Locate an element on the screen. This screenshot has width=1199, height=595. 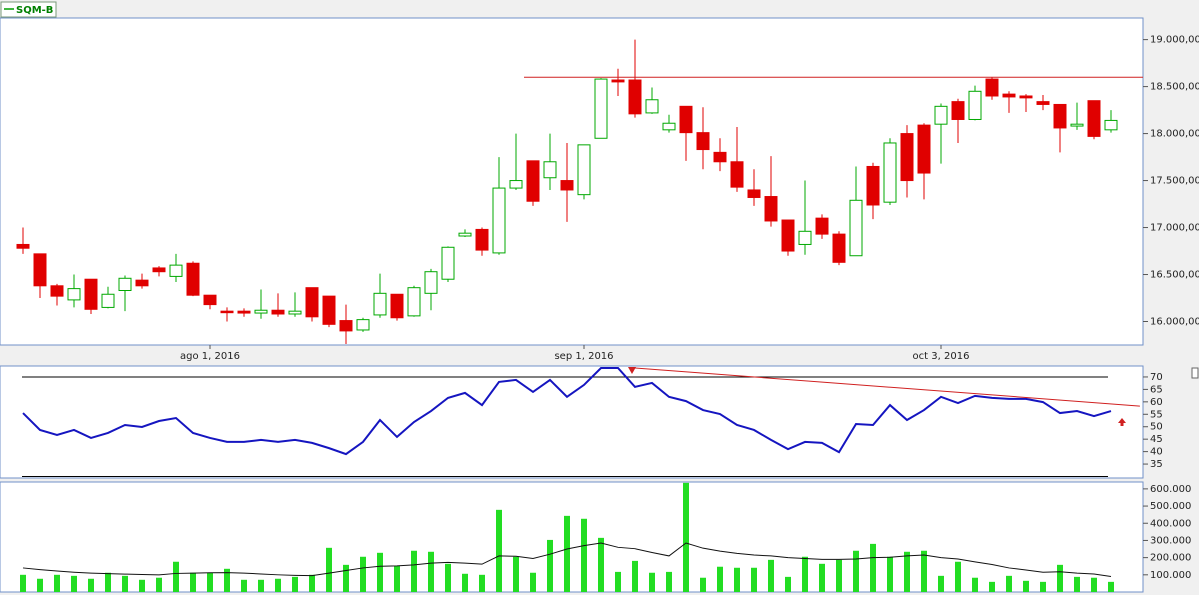
y-tick-label: 18.500,00 is located at coordinates (1174, 87).